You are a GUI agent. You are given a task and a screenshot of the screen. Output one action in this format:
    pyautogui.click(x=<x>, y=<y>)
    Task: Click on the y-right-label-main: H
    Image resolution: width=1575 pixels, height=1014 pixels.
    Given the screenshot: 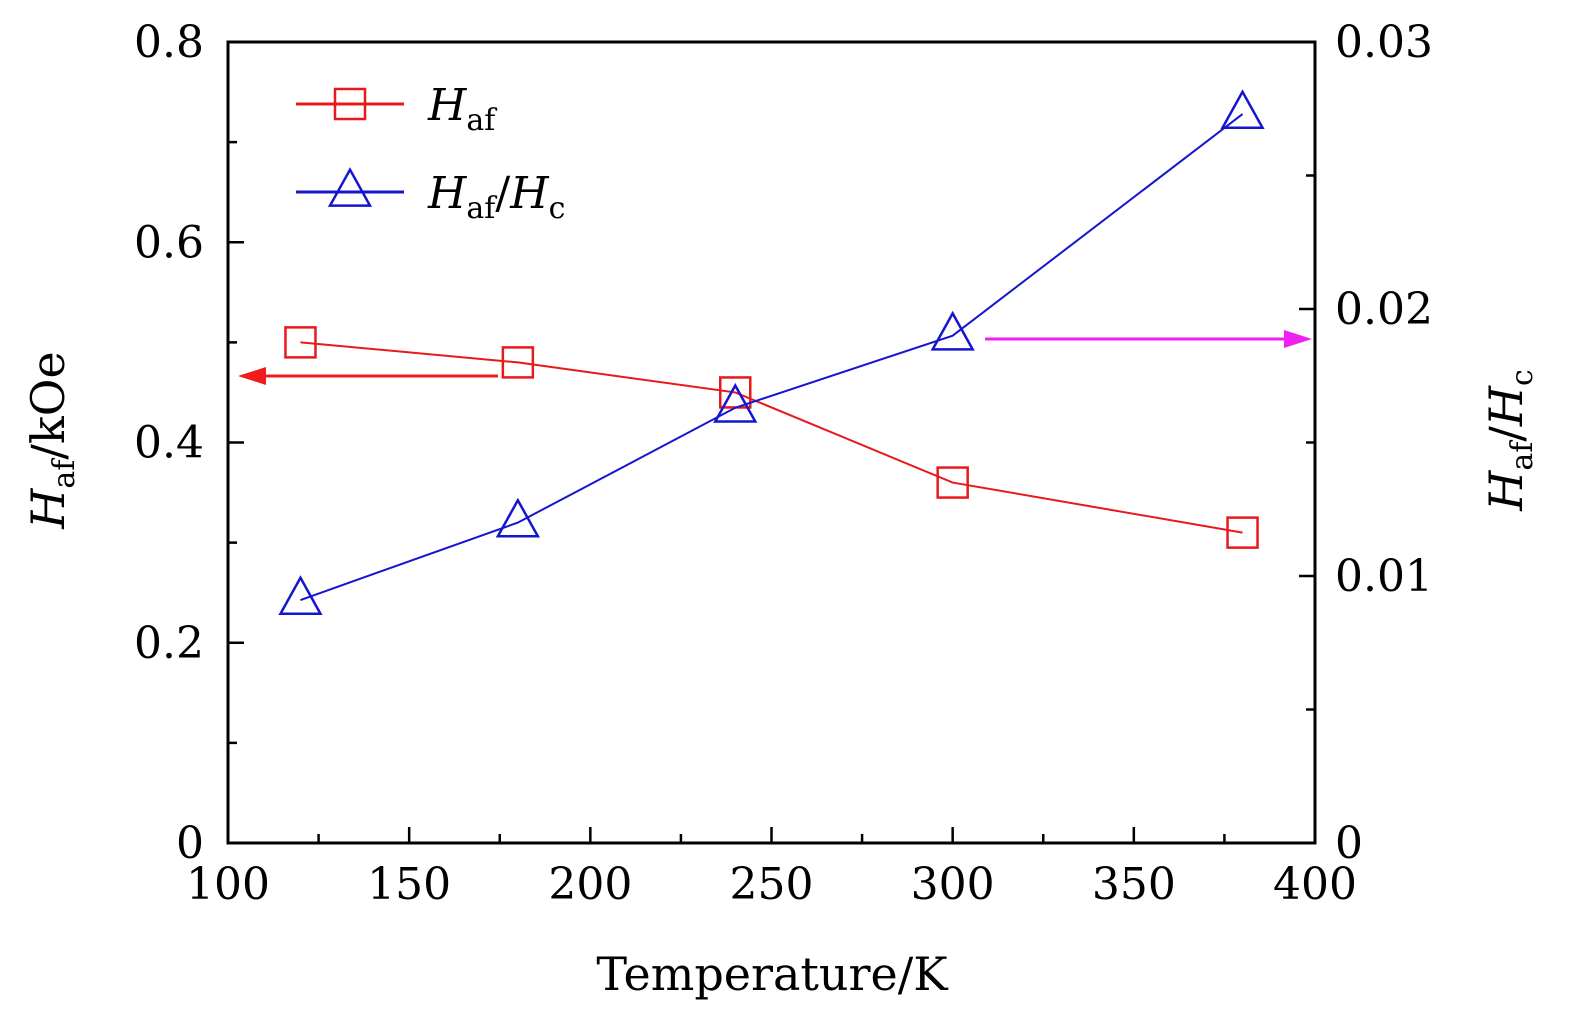 What is the action you would take?
    pyautogui.click(x=1506, y=491)
    